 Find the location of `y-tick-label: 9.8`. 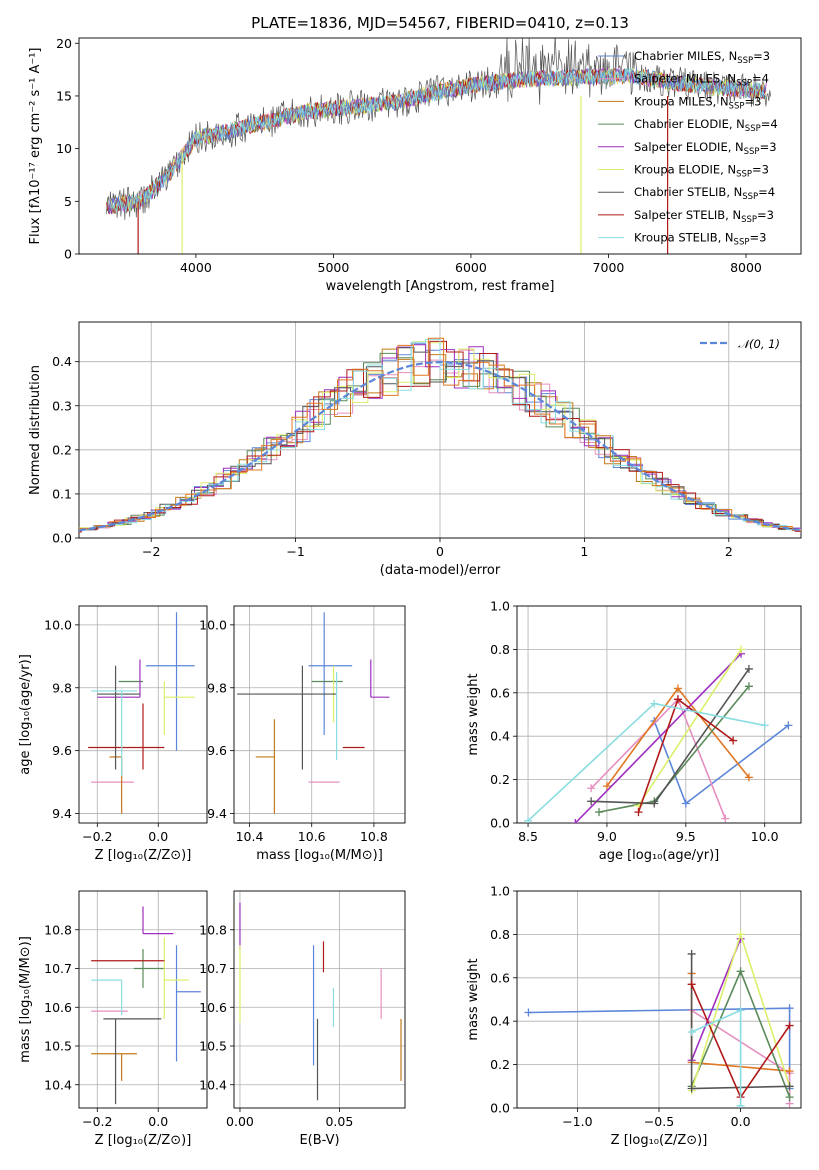

y-tick-label: 9.8 is located at coordinates (217, 687).